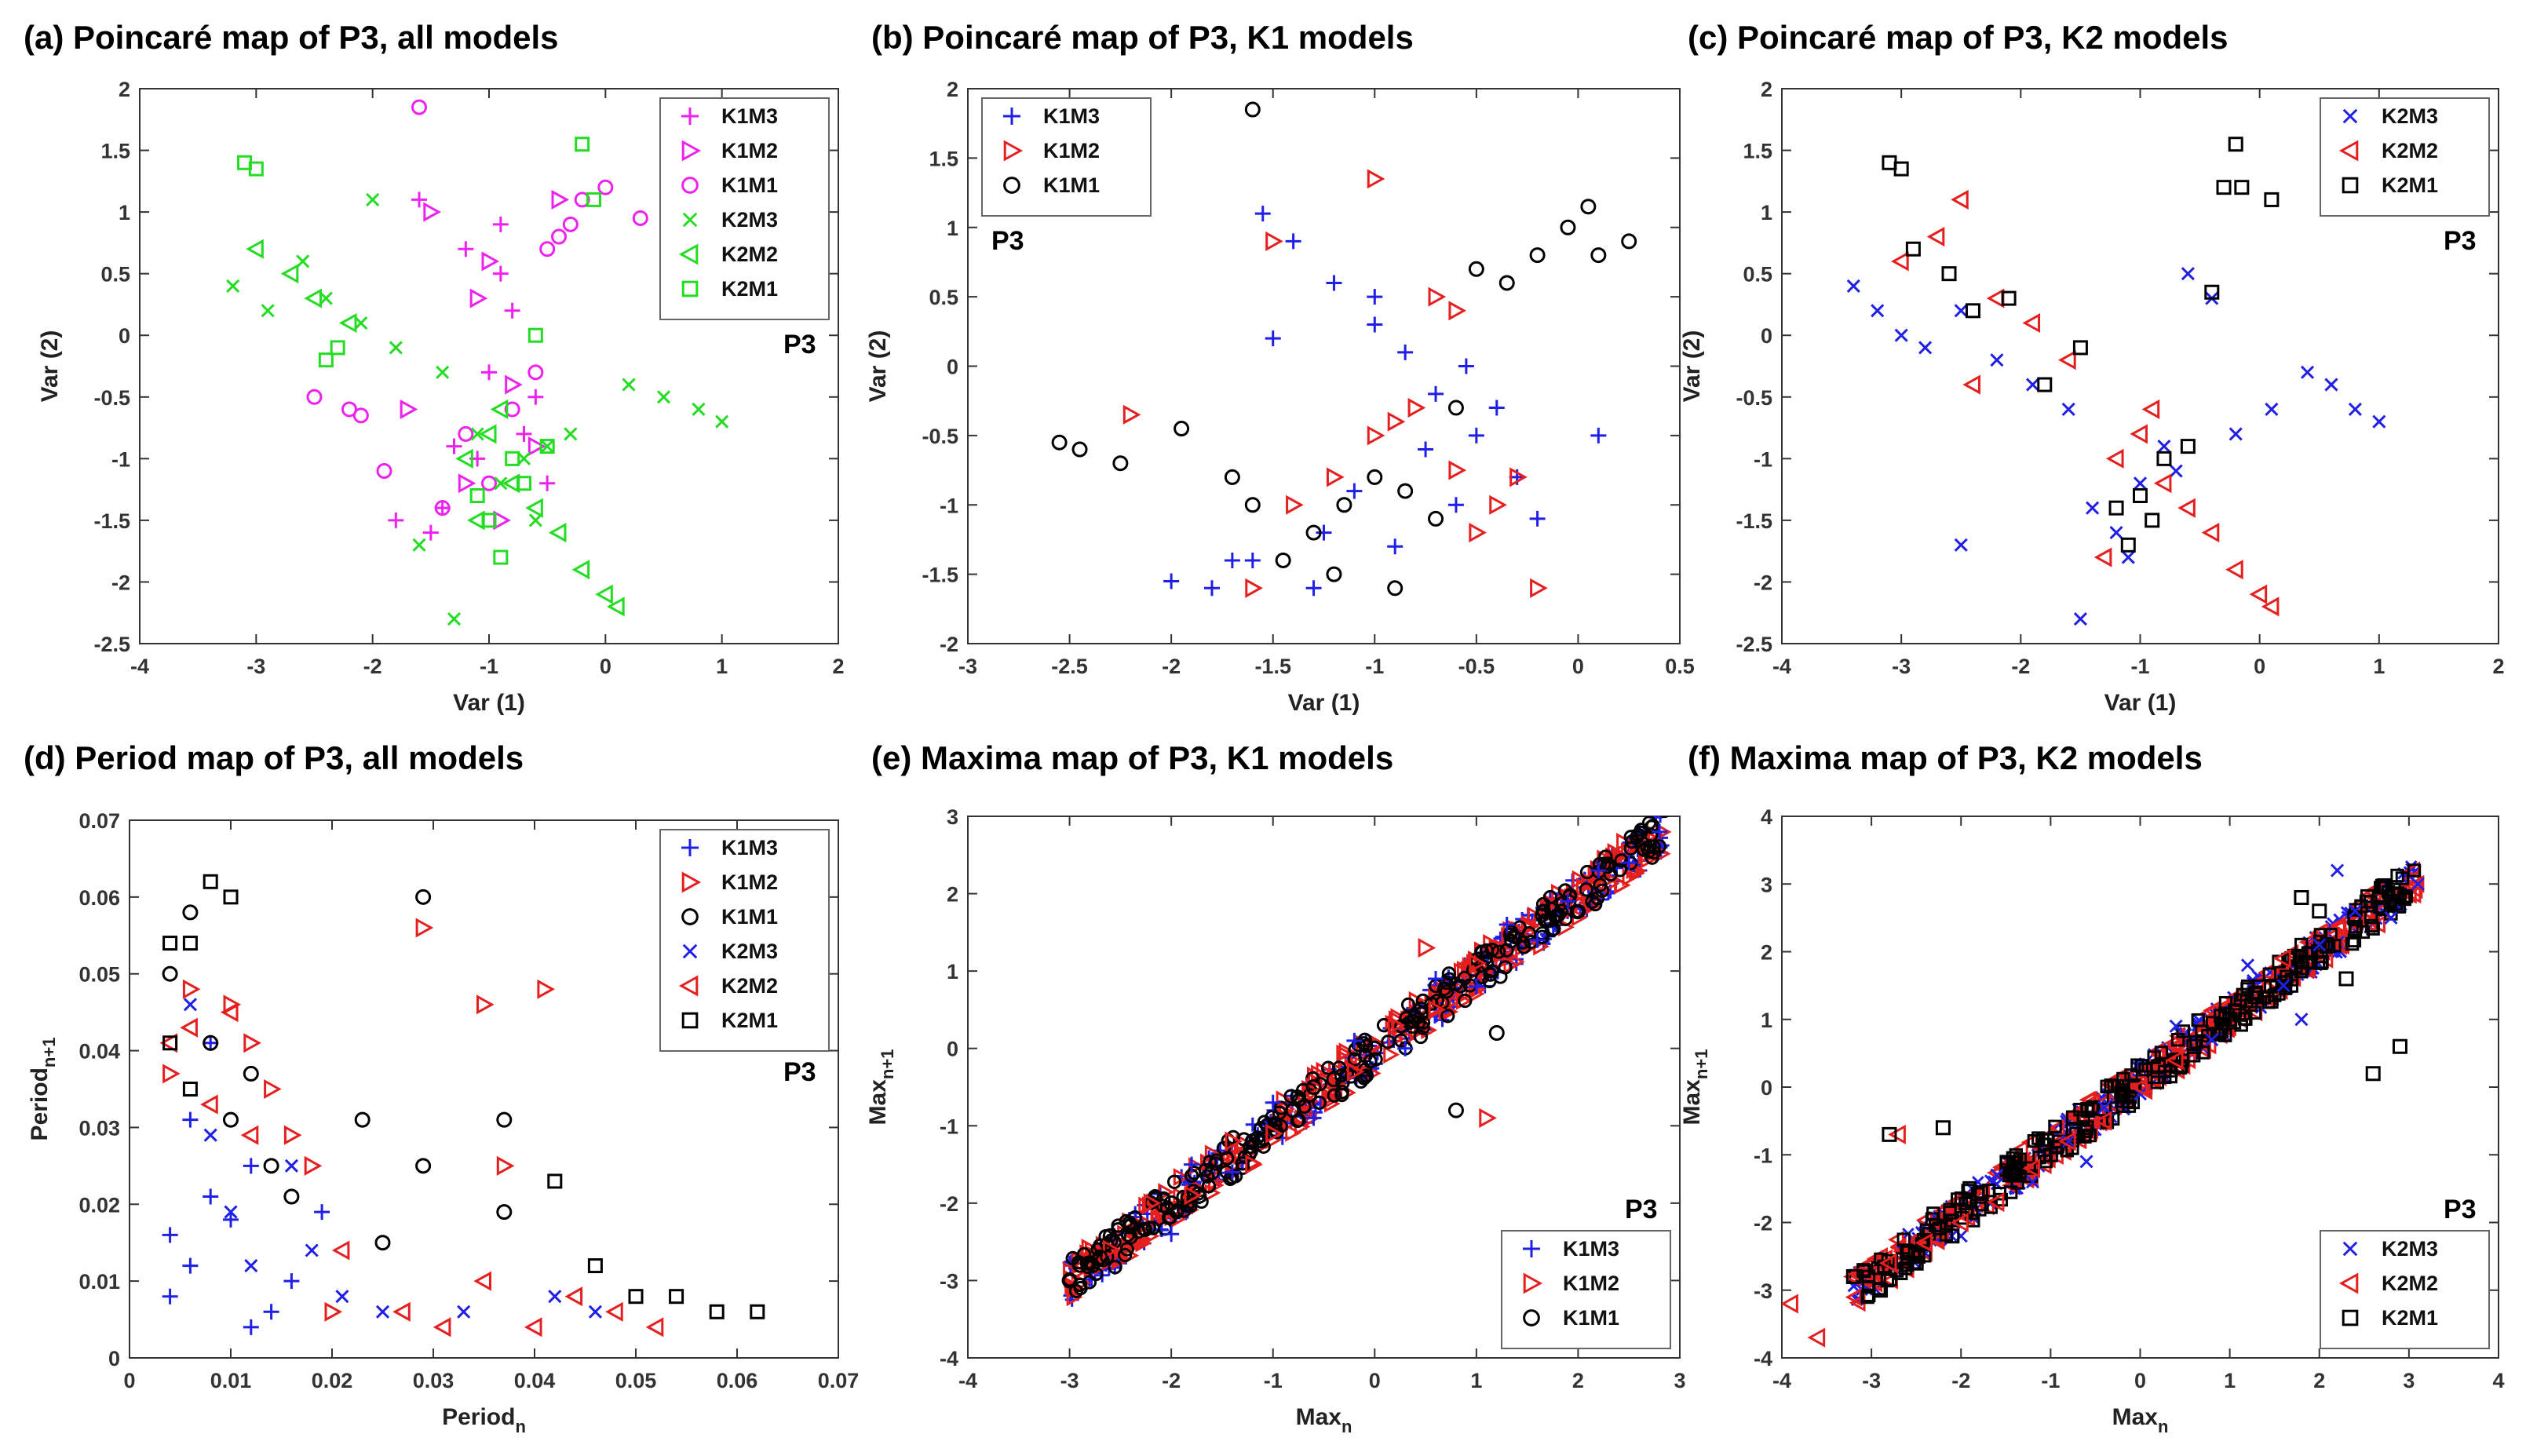  Describe the element at coordinates (1319, 1417) in the screenshot. I see `x-axis-label-main: Max` at that location.